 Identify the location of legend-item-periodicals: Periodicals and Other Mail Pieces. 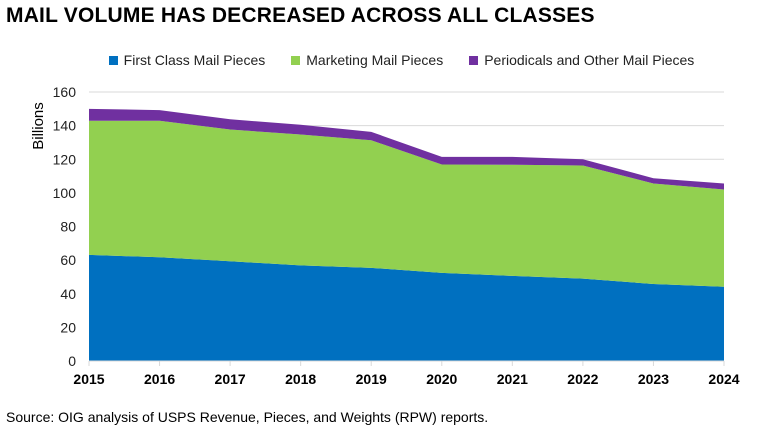
(581, 60).